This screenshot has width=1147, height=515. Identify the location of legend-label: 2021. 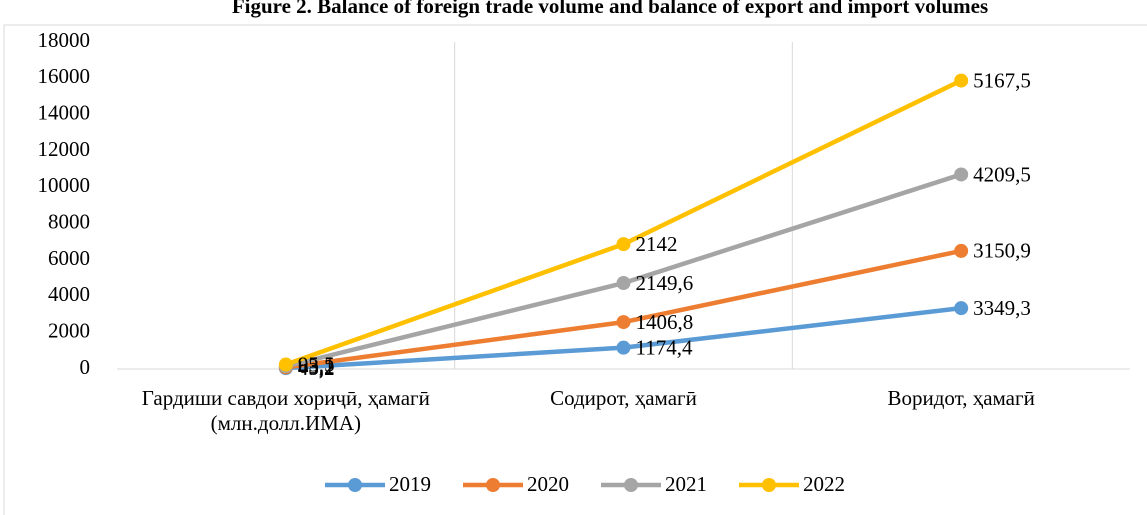
(686, 484).